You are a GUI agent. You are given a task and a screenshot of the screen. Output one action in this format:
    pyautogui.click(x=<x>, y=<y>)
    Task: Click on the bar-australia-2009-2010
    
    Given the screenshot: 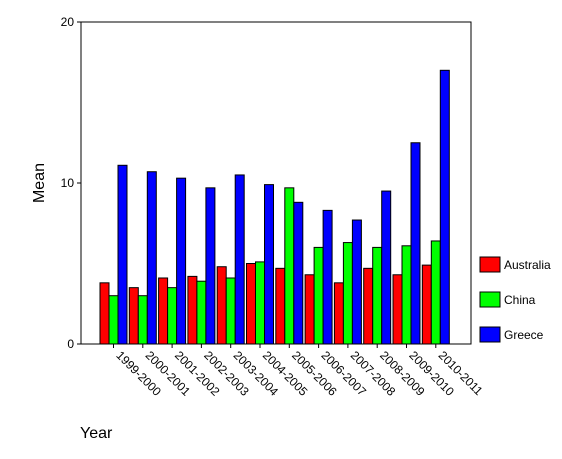 What is the action you would take?
    pyautogui.click(x=397, y=309)
    